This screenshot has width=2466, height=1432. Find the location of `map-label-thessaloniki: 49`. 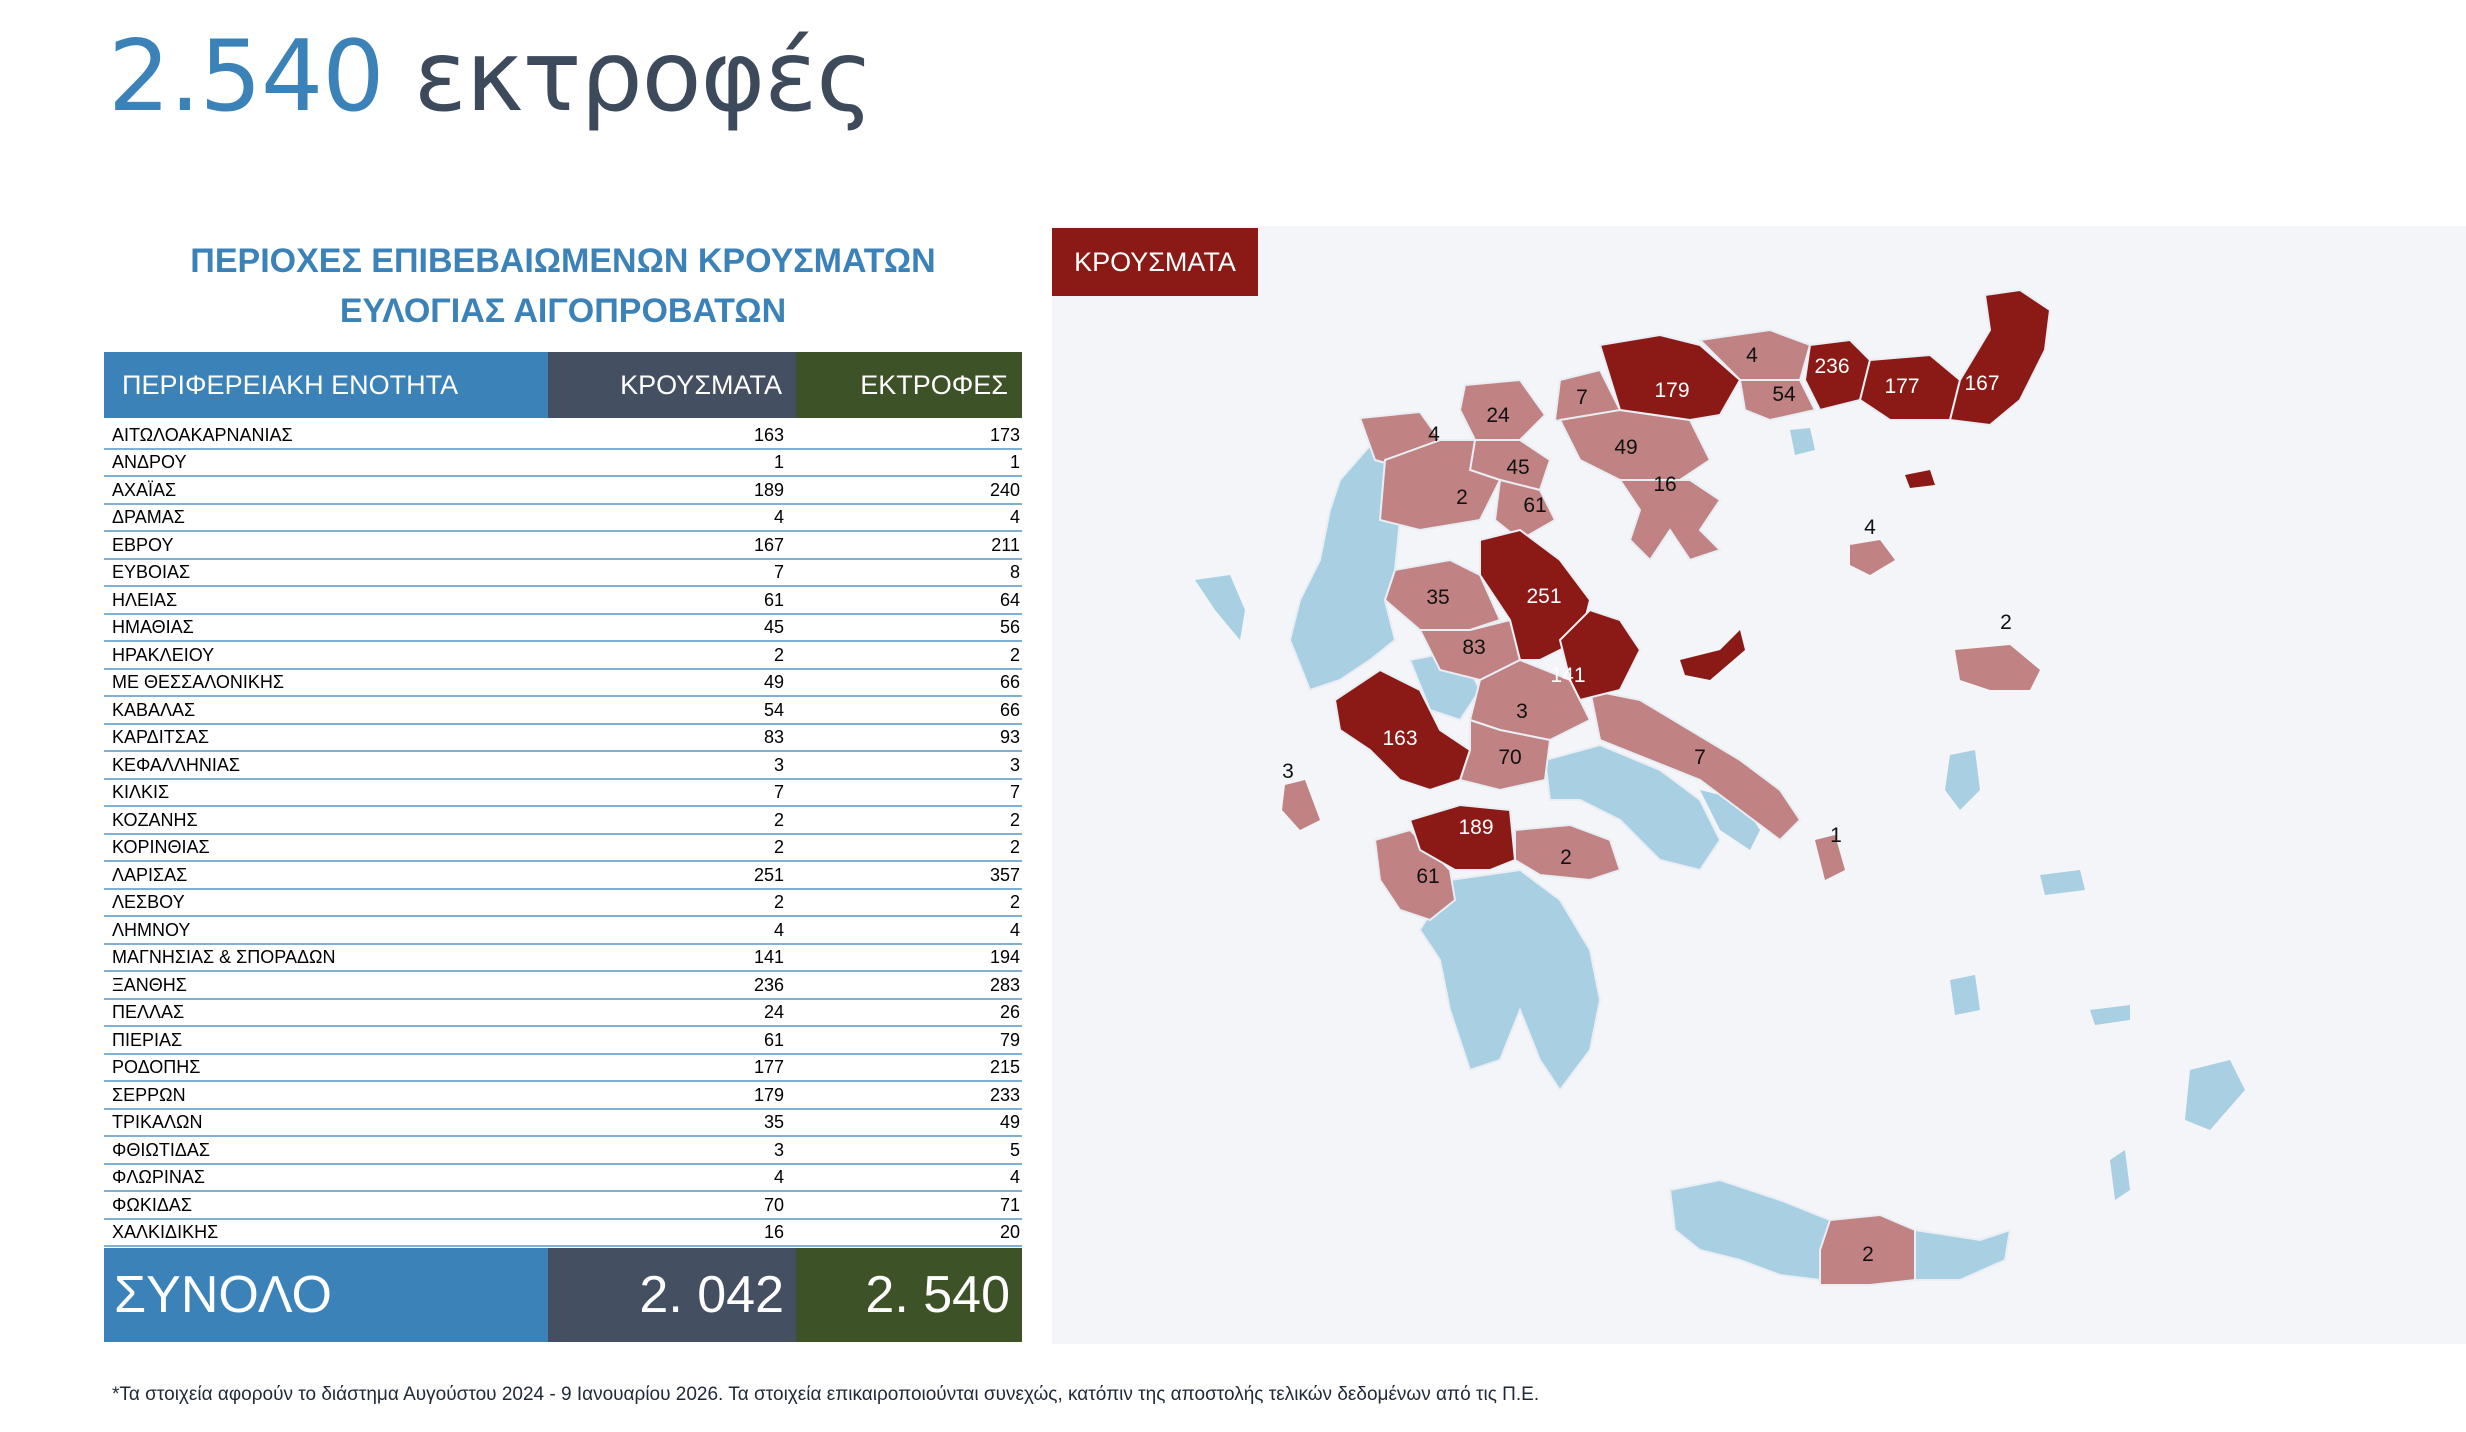

map-label-thessaloniki: 49 is located at coordinates (1625, 447).